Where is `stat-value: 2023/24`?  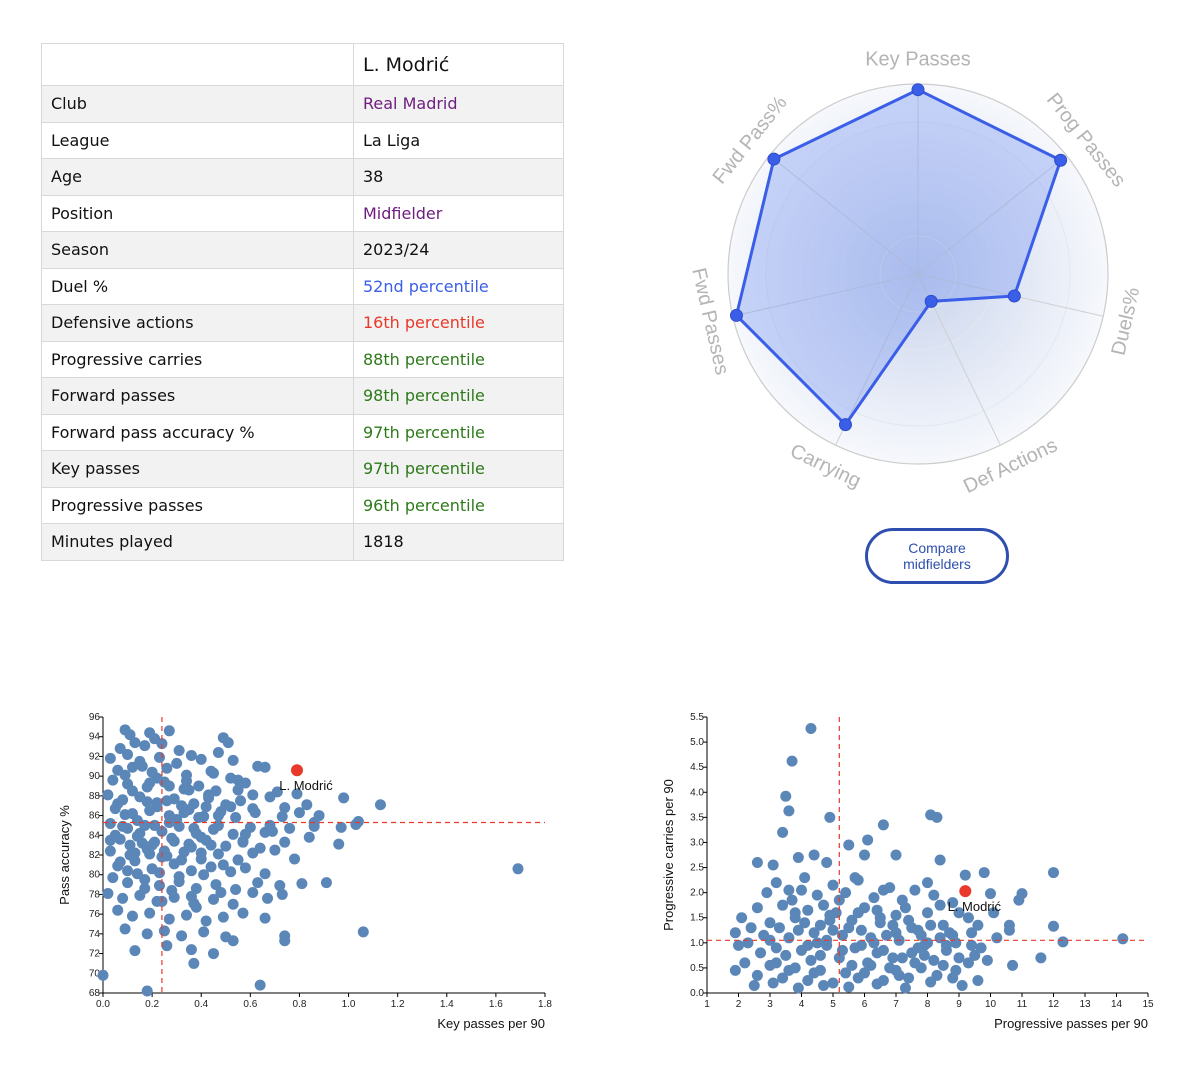
stat-value: 2023/24 is located at coordinates (458, 250).